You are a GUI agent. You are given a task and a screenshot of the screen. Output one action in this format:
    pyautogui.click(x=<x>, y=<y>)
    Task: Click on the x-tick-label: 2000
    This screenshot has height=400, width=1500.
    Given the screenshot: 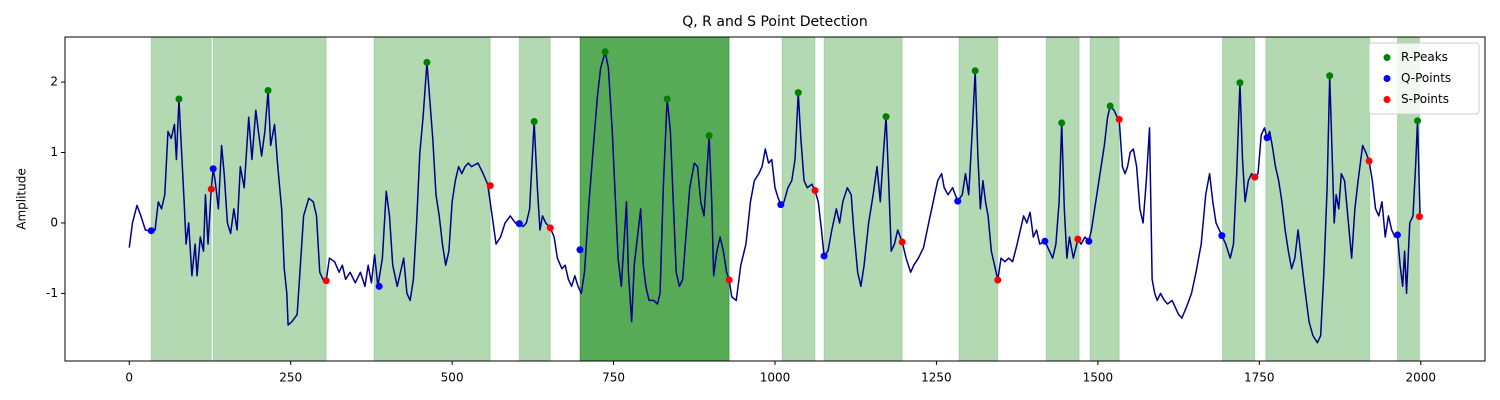 What is the action you would take?
    pyautogui.click(x=1420, y=378)
    